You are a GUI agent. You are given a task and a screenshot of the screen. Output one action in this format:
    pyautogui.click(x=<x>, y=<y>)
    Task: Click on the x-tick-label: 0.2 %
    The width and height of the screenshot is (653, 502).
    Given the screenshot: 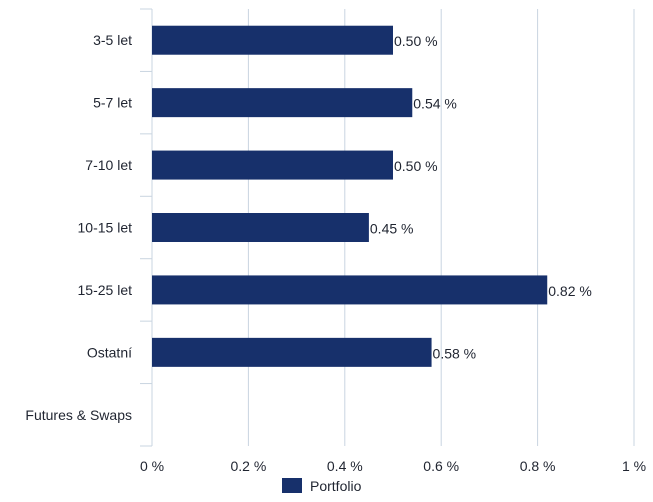 What is the action you would take?
    pyautogui.click(x=248, y=466)
    